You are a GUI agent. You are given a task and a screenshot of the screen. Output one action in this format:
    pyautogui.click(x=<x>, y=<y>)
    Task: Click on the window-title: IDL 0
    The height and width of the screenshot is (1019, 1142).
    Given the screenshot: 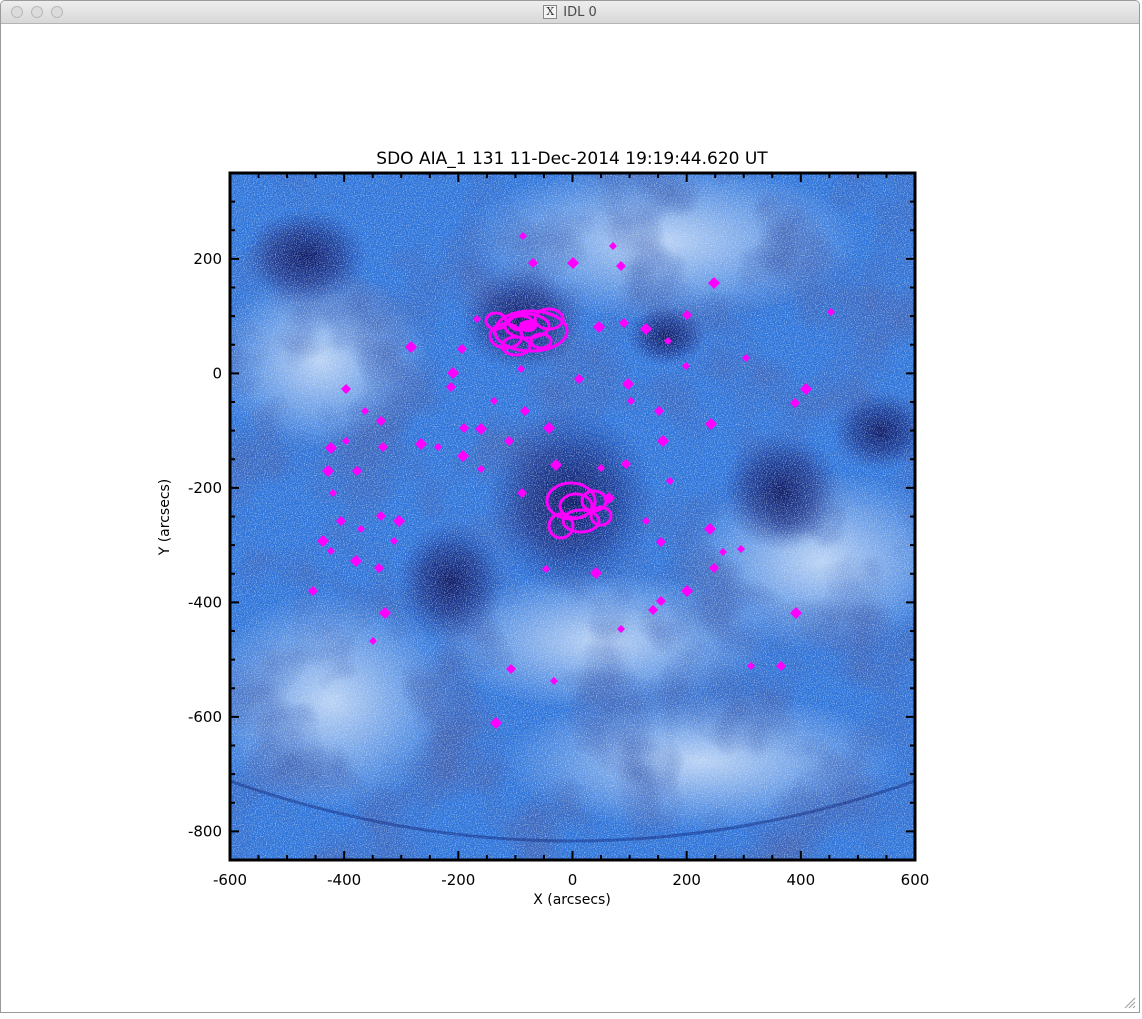 What is the action you would take?
    pyautogui.click(x=580, y=12)
    